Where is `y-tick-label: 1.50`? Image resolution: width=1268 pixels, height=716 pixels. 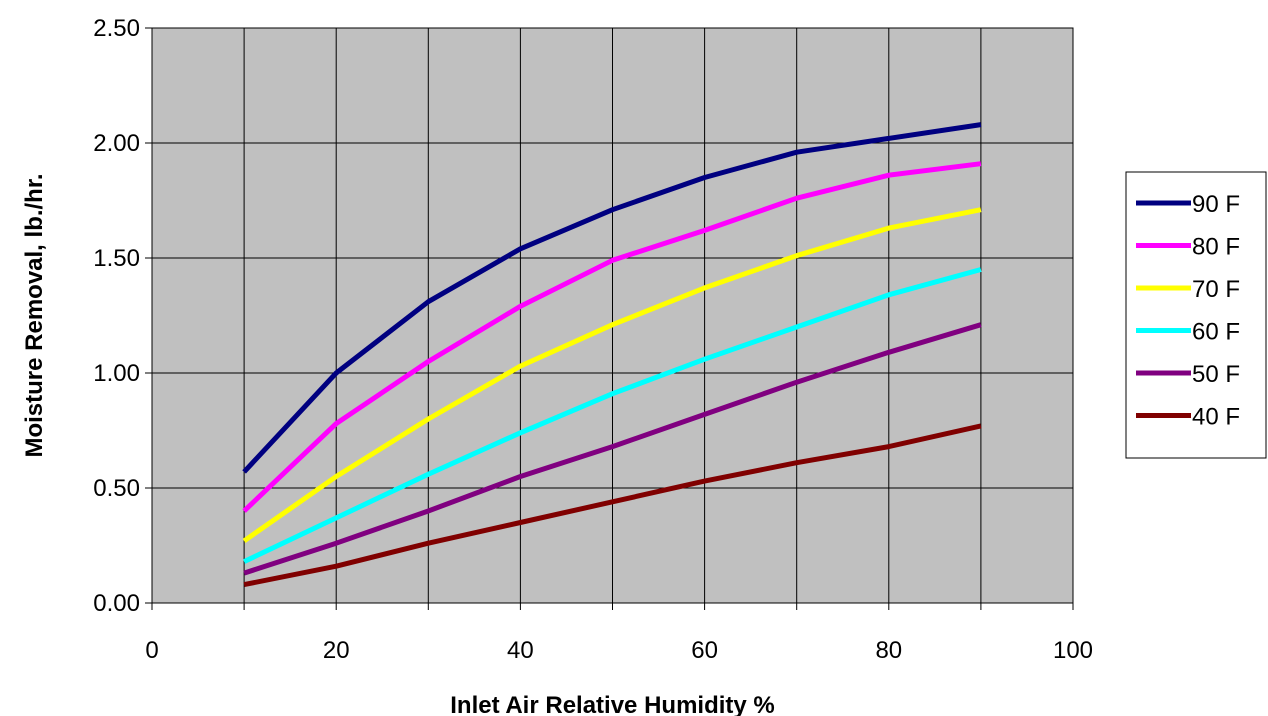 y-tick-label: 1.50 is located at coordinates (116, 258).